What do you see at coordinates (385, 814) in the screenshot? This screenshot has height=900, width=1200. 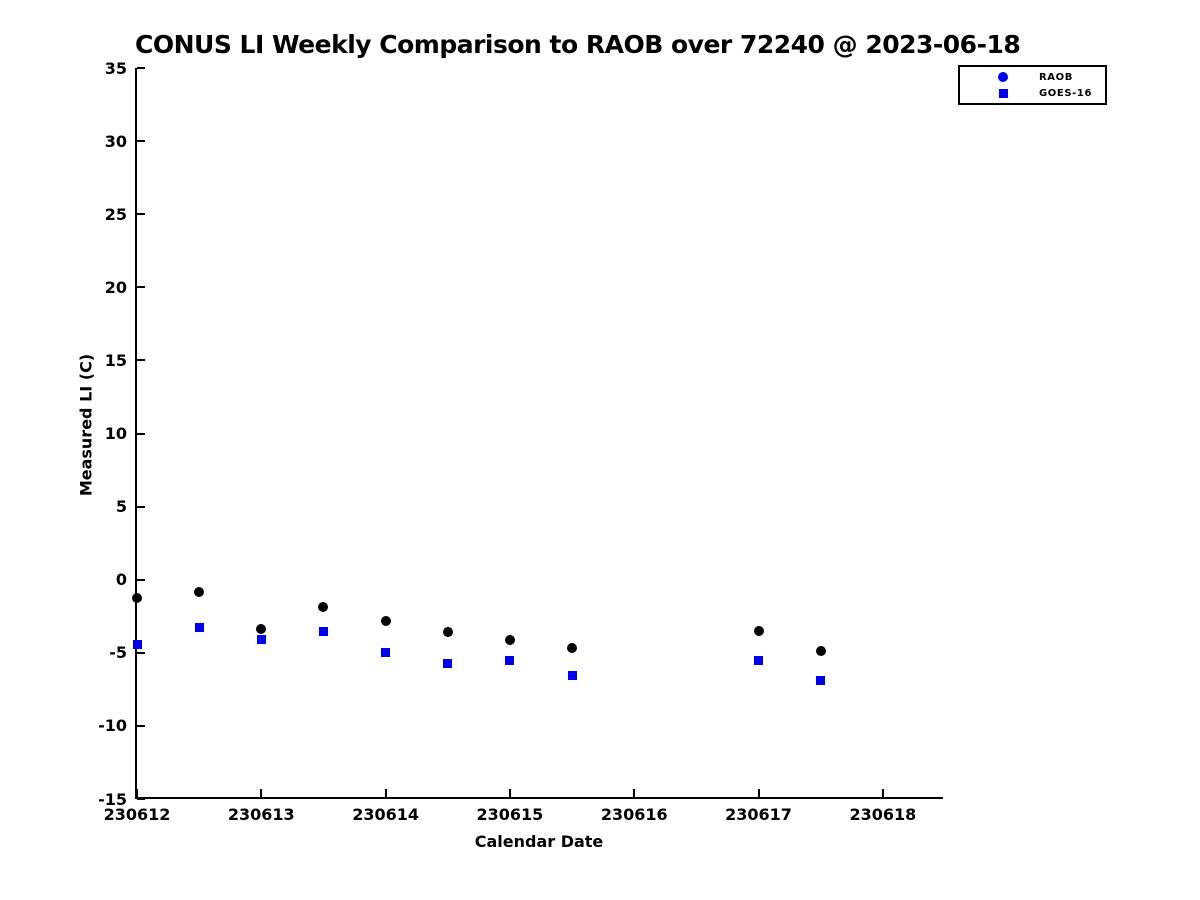 I see `x-tick-label: 230614` at bounding box center [385, 814].